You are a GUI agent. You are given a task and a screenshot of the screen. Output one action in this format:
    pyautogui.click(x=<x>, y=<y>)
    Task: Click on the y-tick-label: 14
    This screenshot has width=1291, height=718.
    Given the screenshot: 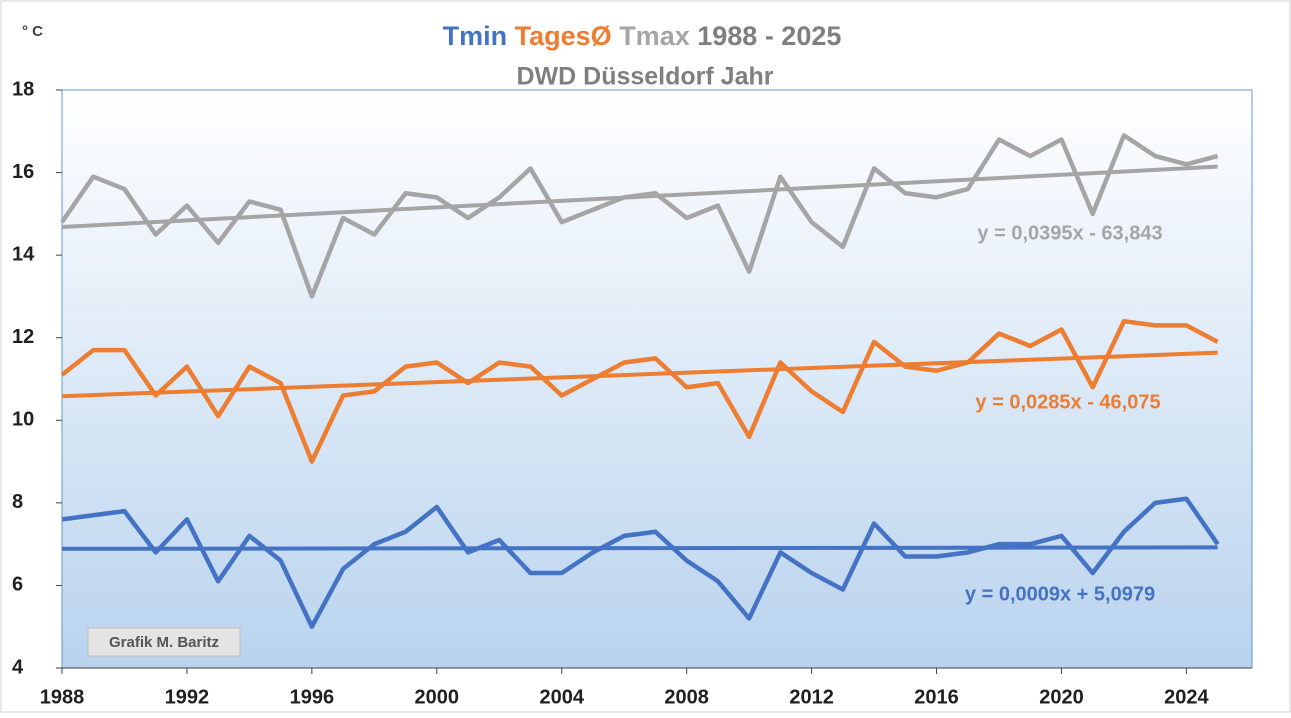 What is the action you would take?
    pyautogui.click(x=23, y=254)
    